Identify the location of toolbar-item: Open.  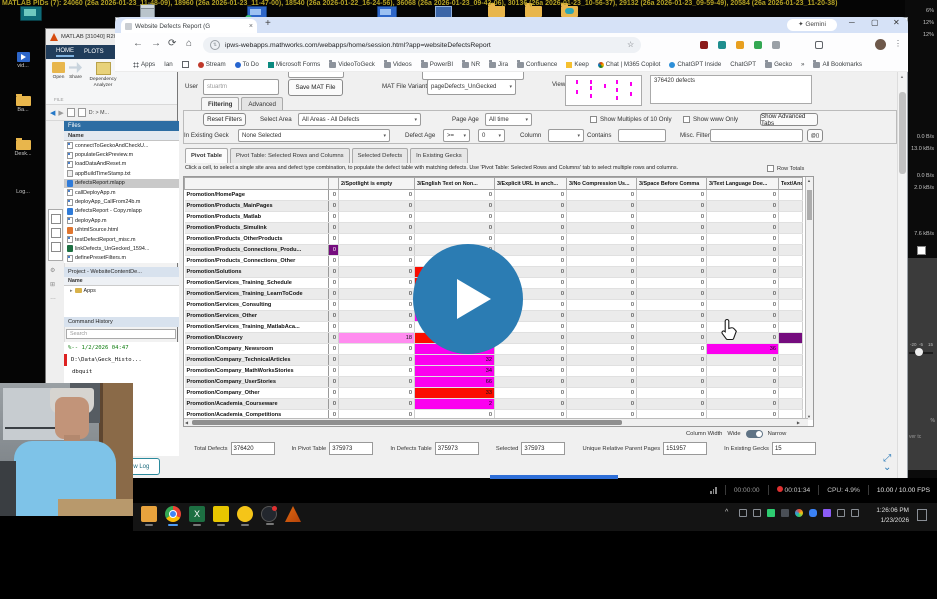
(58, 83).